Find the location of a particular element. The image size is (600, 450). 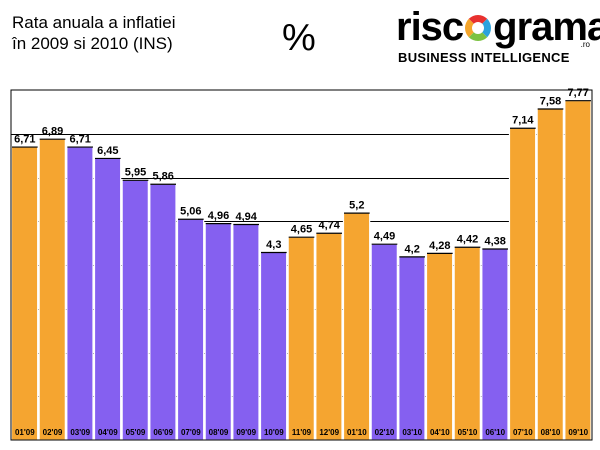

bar-06'10 is located at coordinates (495, 344).